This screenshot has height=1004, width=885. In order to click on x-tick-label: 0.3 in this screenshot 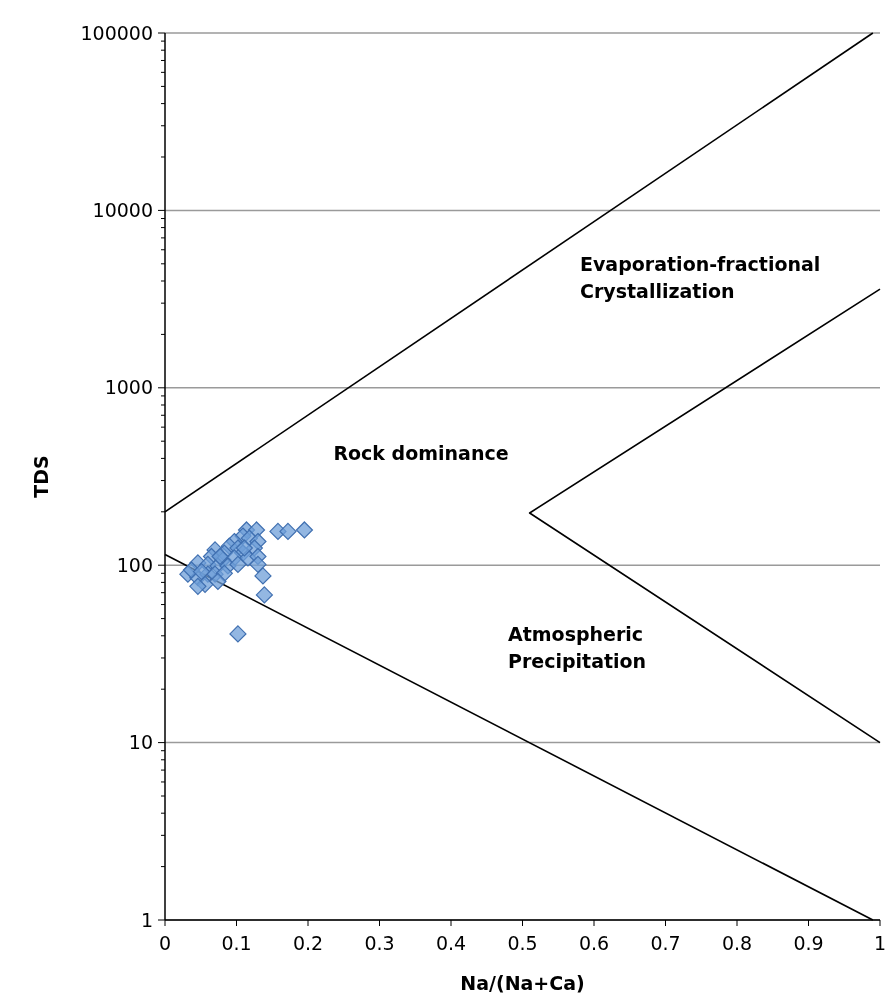, I will do `click(379, 943)`.